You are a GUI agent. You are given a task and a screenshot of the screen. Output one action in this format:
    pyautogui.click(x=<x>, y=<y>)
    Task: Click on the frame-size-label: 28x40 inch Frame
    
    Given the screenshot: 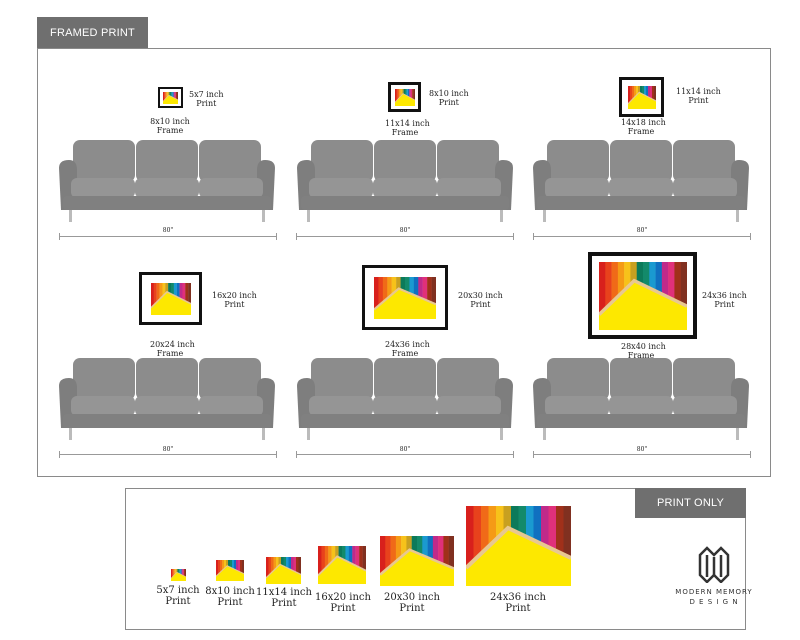 What is the action you would take?
    pyautogui.click(x=643, y=351)
    